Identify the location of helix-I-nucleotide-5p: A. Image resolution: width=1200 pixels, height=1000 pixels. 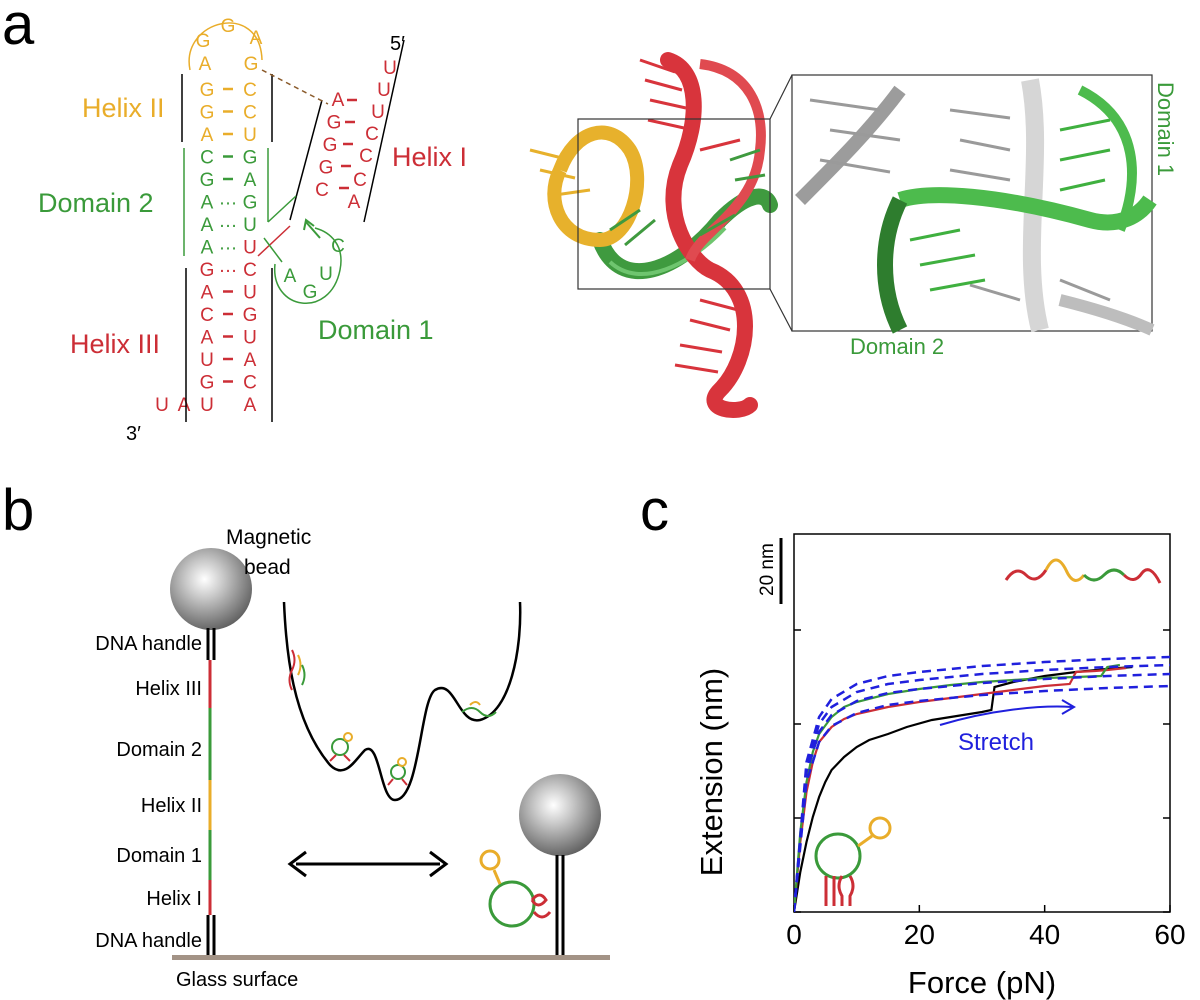
(338, 100).